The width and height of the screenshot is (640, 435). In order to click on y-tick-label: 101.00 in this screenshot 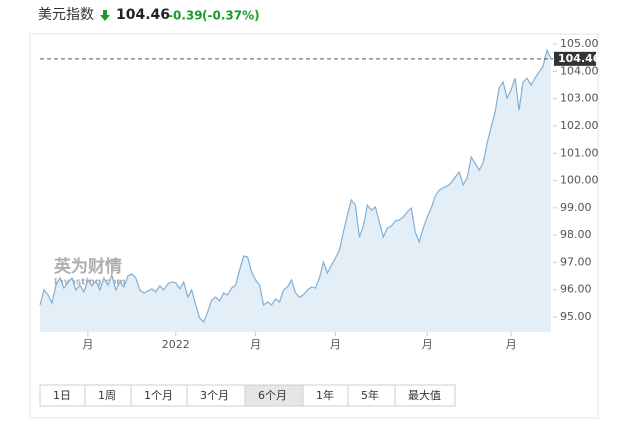, I will do `click(579, 152)`.